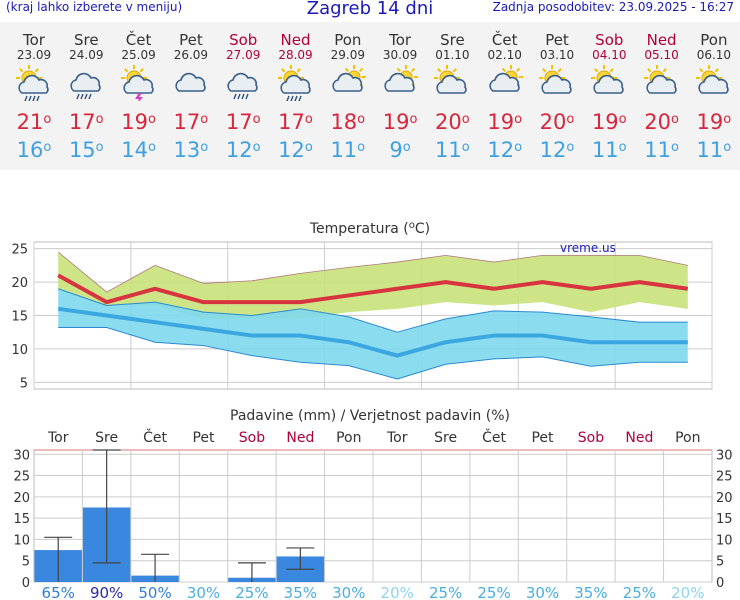 This screenshot has height=600, width=740. What do you see at coordinates (138, 40) in the screenshot?
I see `day-name: Čet` at bounding box center [138, 40].